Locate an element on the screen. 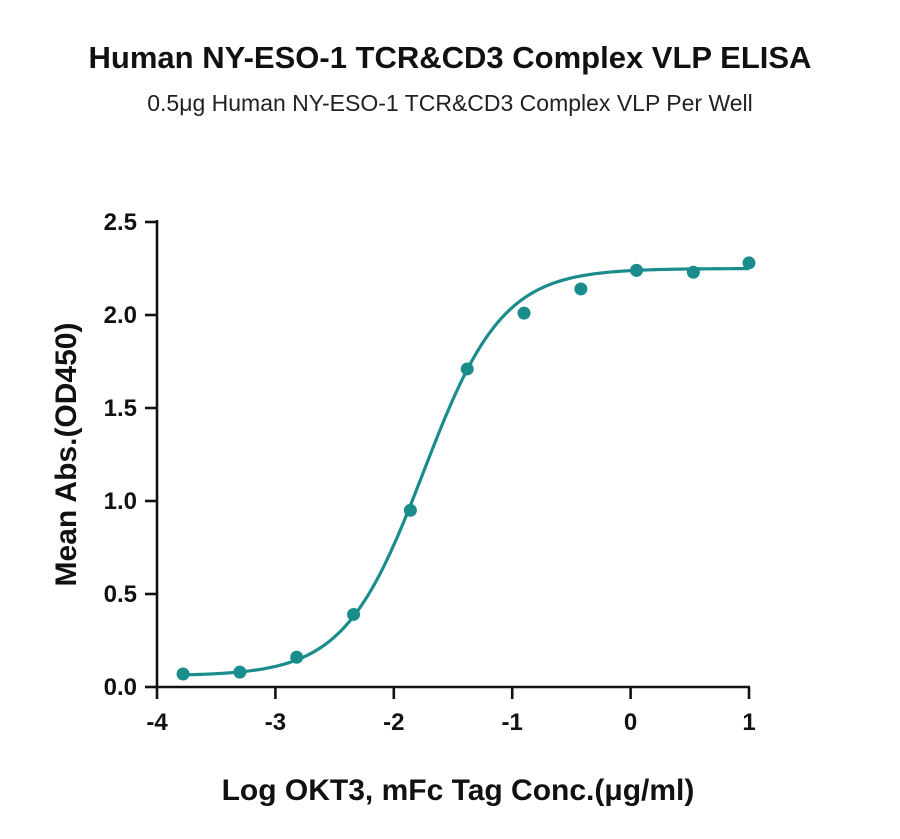  x-tick-label: -4 is located at coordinates (157, 722).